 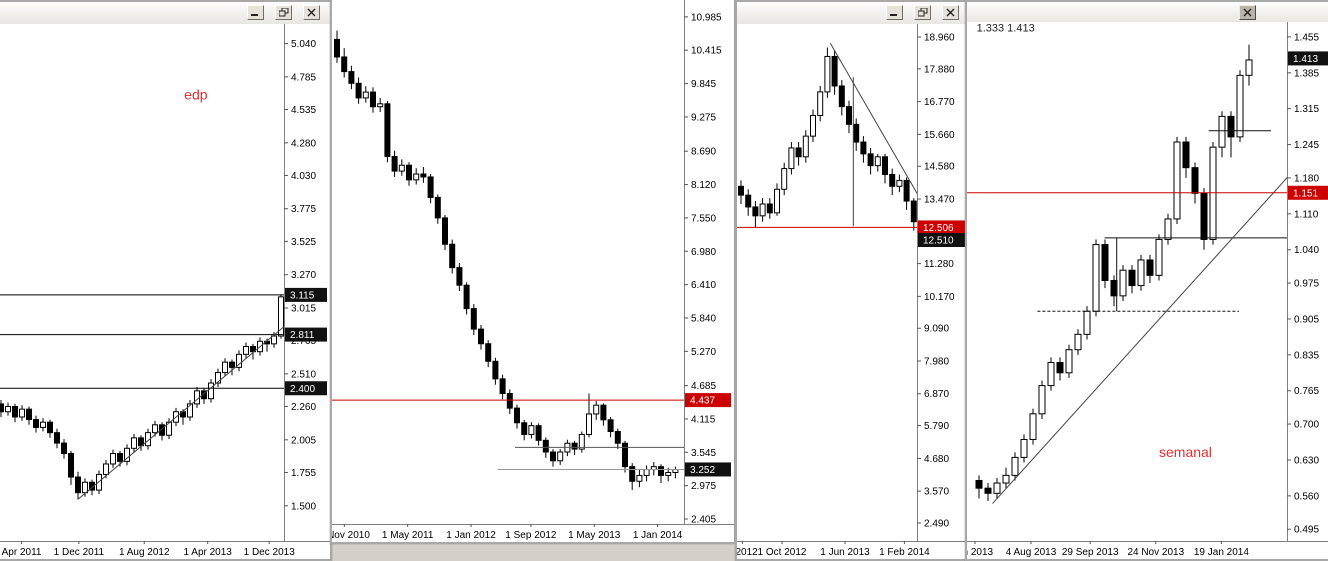 I want to click on price-tick-label: 5.790, so click(x=936, y=426).